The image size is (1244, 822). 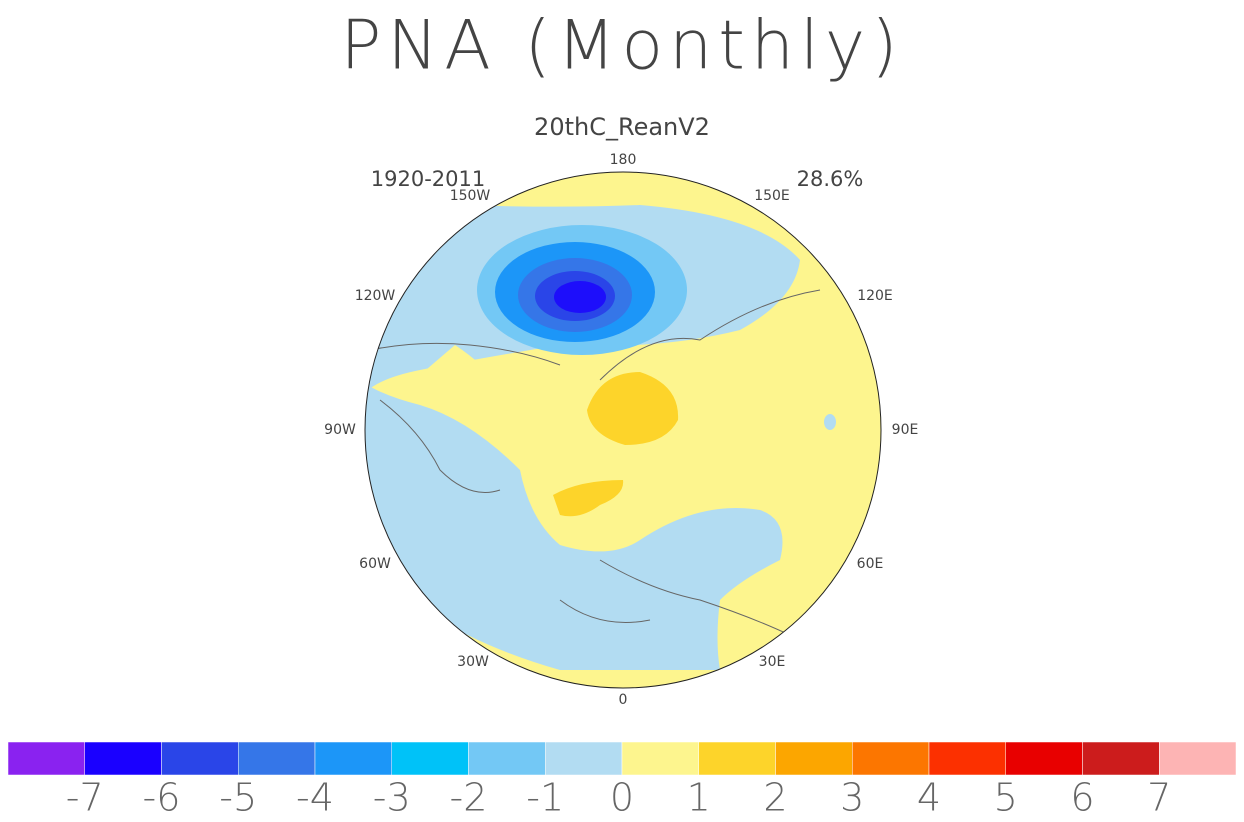 What do you see at coordinates (623, 160) in the screenshot?
I see `lon-label: 180` at bounding box center [623, 160].